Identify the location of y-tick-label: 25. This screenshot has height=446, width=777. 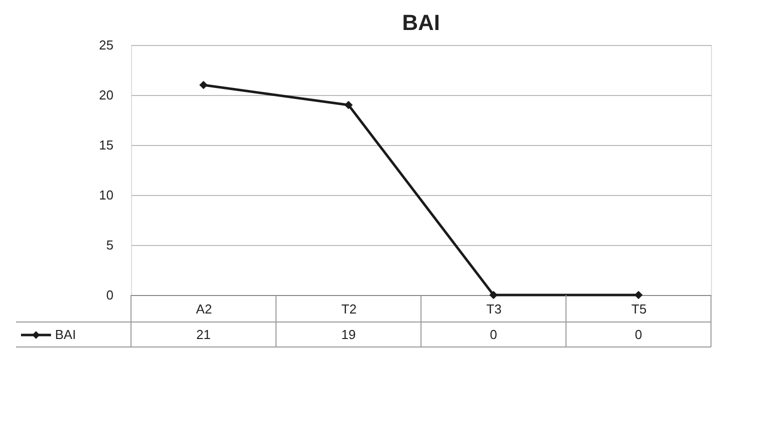
(106, 45).